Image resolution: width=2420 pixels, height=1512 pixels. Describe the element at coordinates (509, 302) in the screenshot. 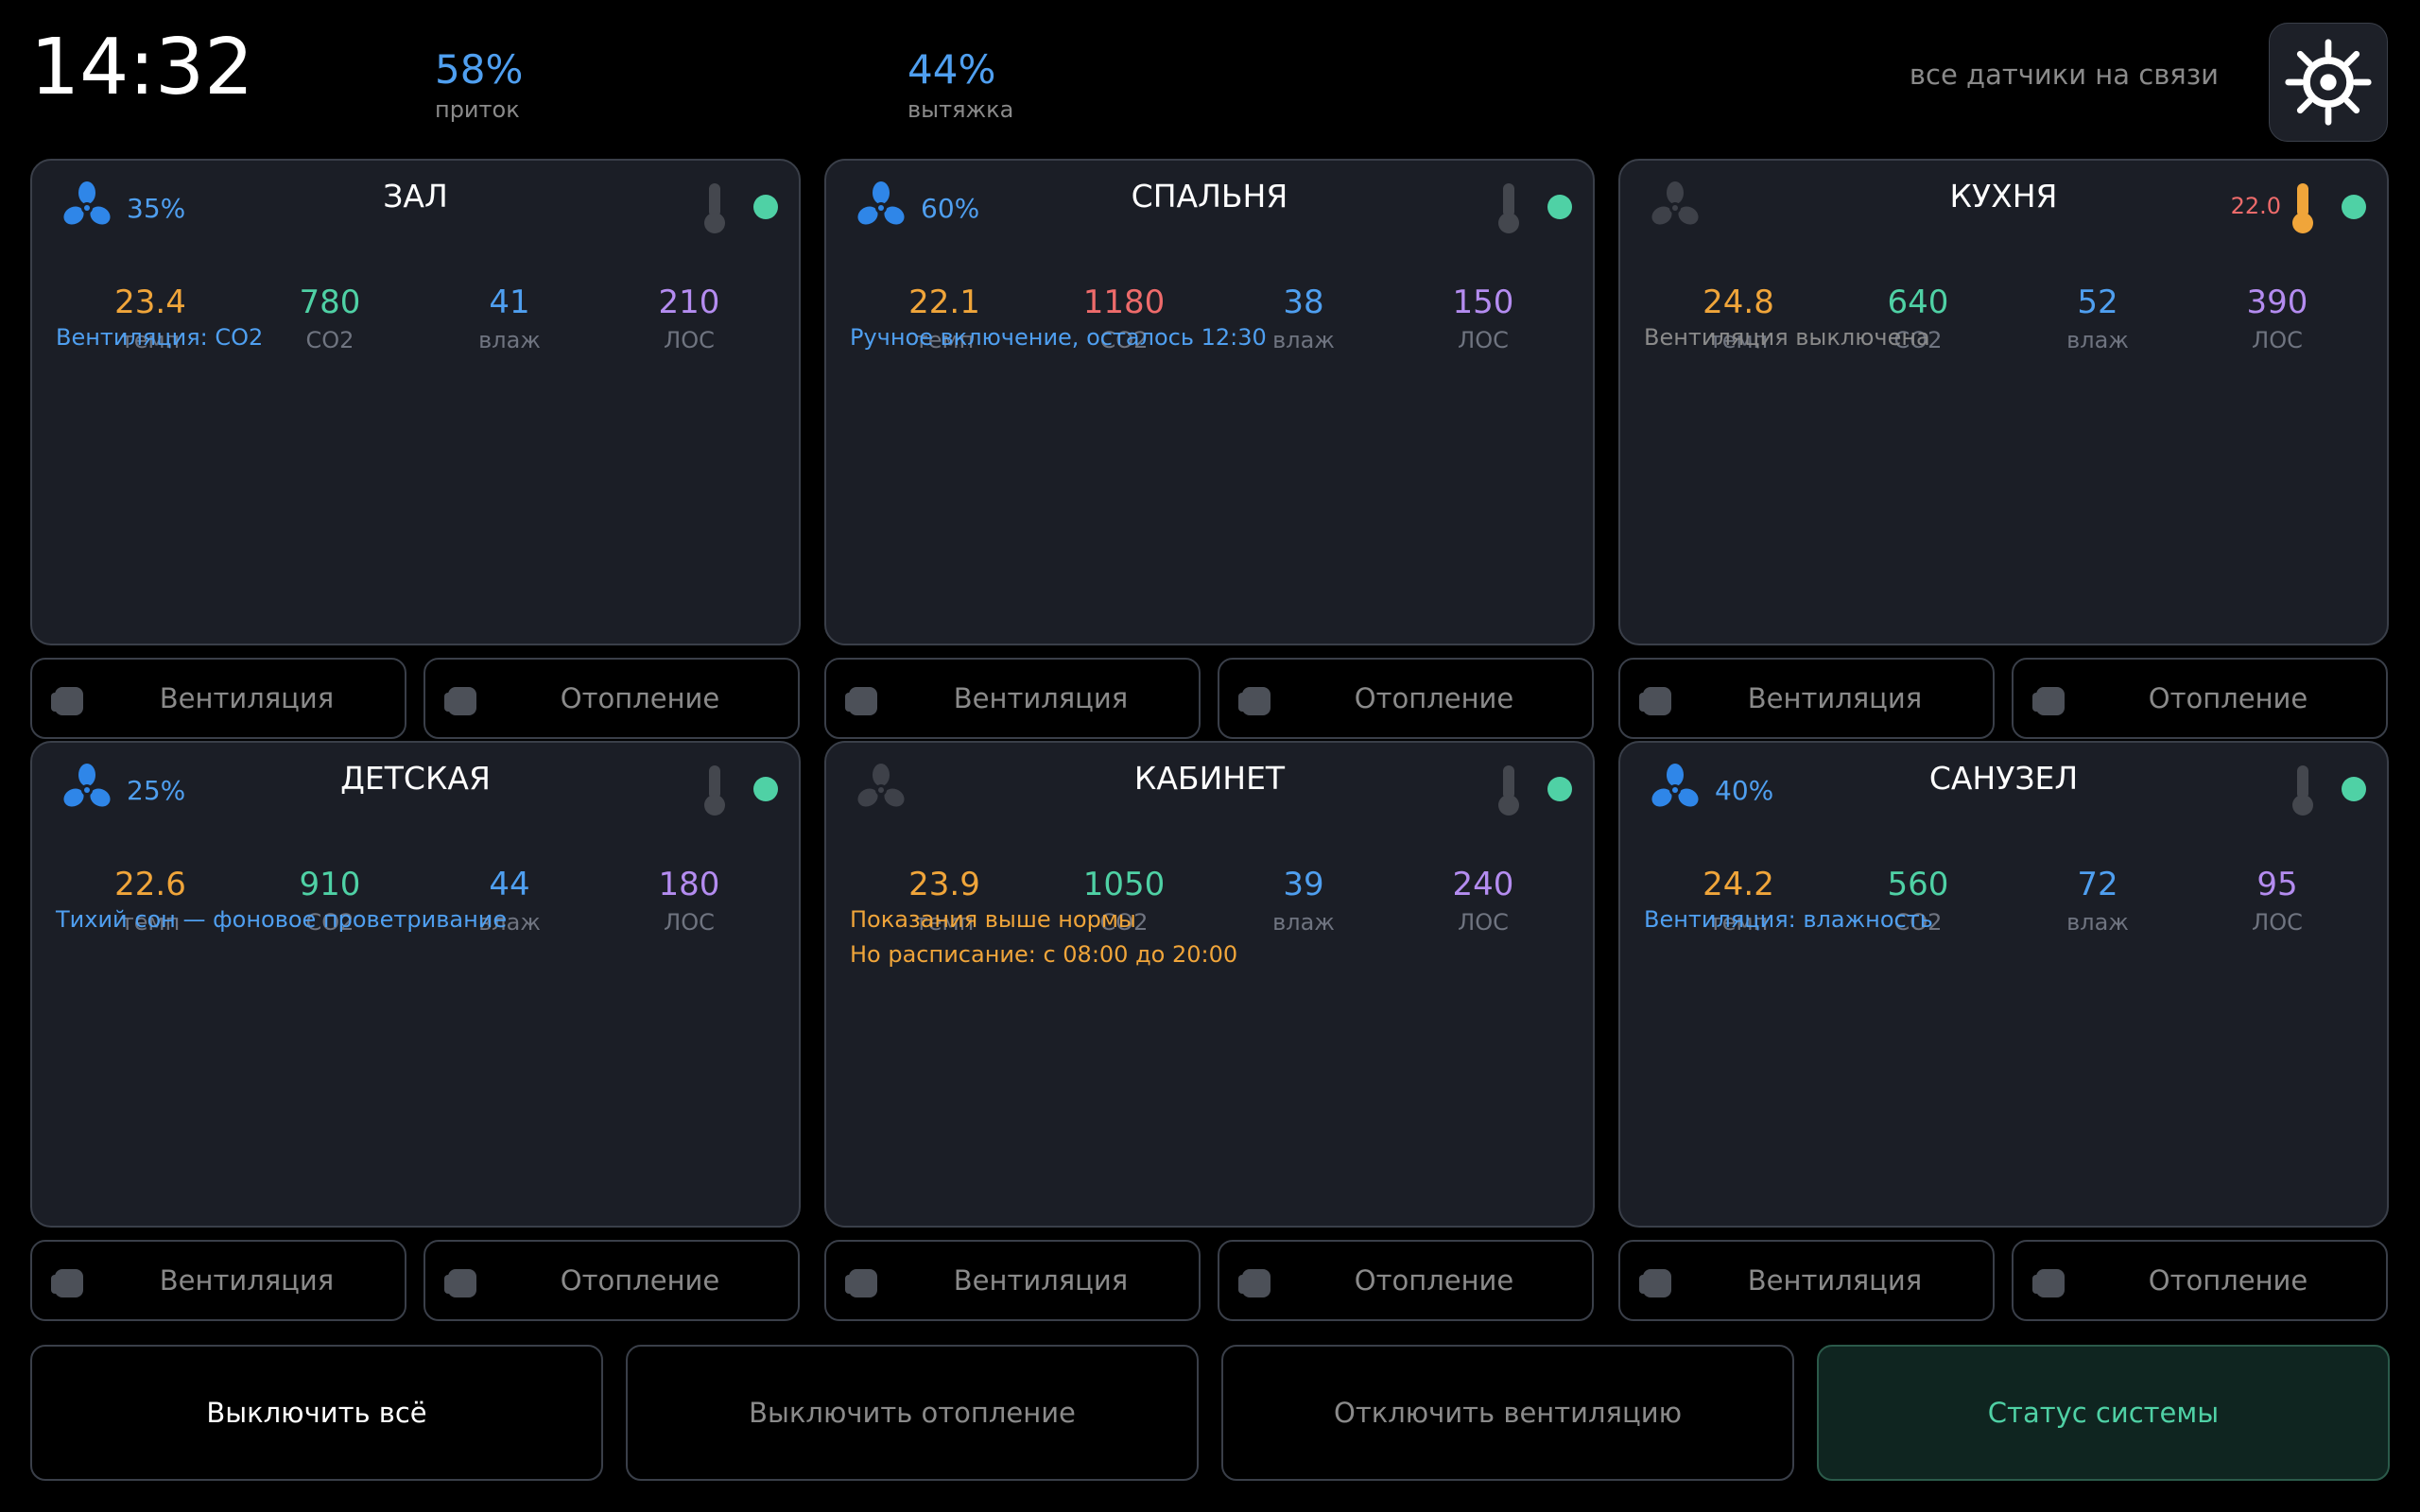

I see `humidity-value: 41` at that location.